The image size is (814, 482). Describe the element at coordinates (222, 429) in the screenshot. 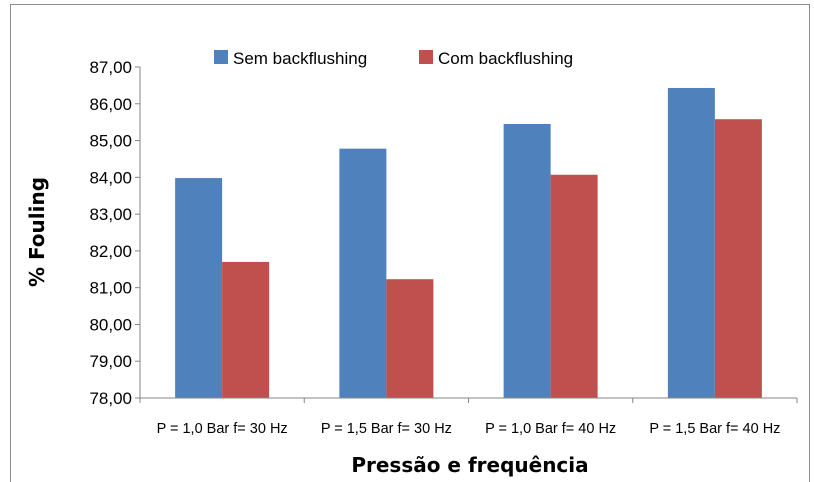

I see `x-category-label: P = 1,0 Bar f= 30 Hz` at that location.